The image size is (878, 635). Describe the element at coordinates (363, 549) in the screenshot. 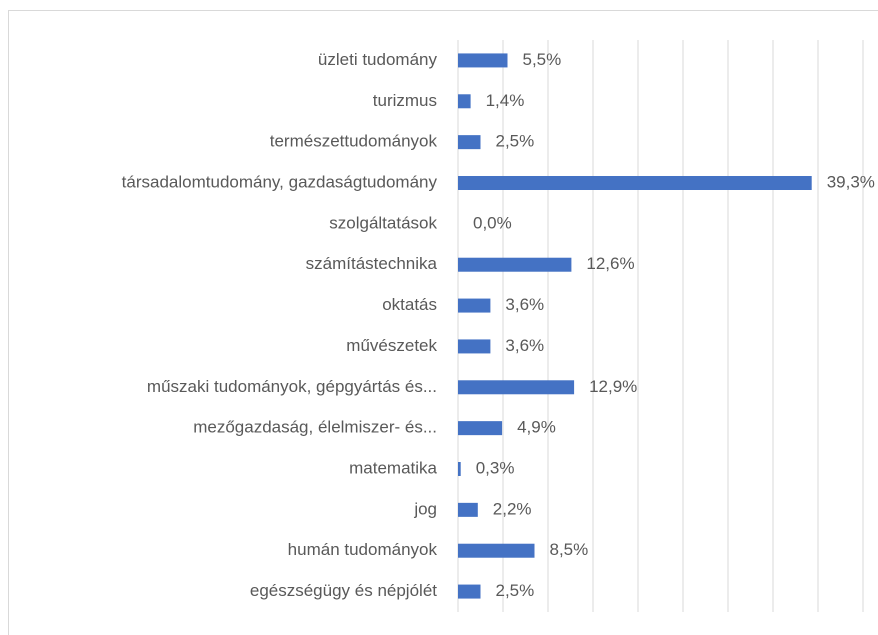

I see `category-label: humán tudományok` at that location.